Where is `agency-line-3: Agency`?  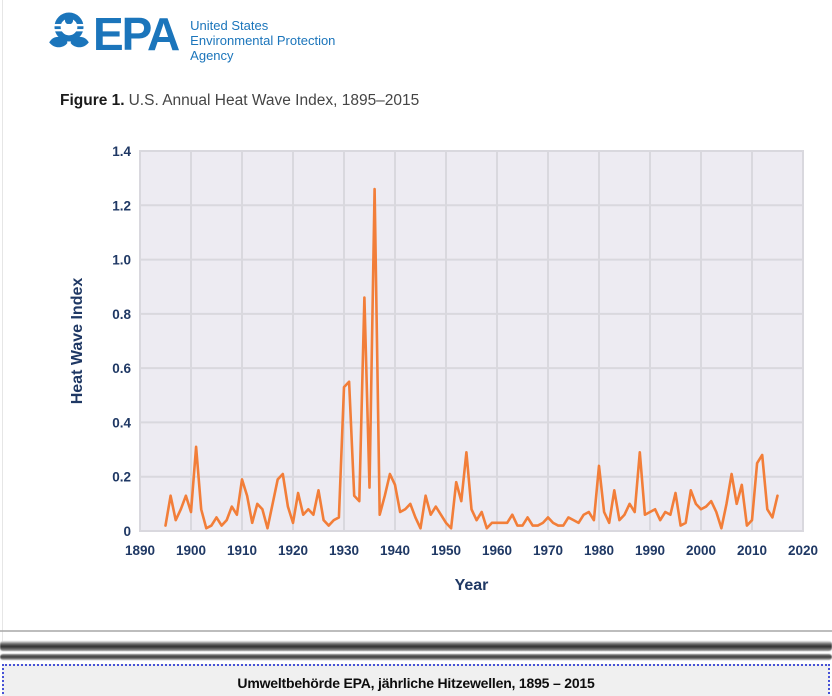
agency-line-3: Agency is located at coordinates (212, 55).